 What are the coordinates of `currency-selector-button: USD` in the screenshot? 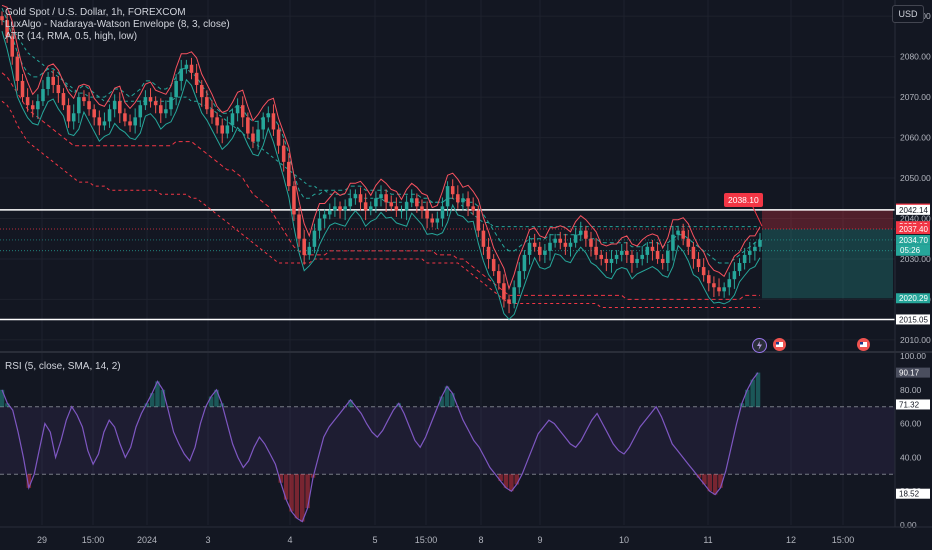 It's located at (908, 14).